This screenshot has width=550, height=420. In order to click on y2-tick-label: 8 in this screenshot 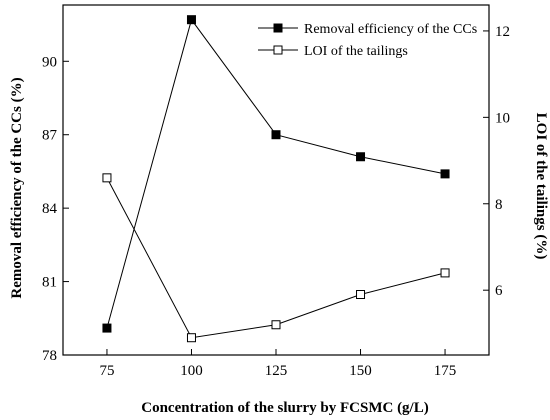, I will do `click(499, 205)`.